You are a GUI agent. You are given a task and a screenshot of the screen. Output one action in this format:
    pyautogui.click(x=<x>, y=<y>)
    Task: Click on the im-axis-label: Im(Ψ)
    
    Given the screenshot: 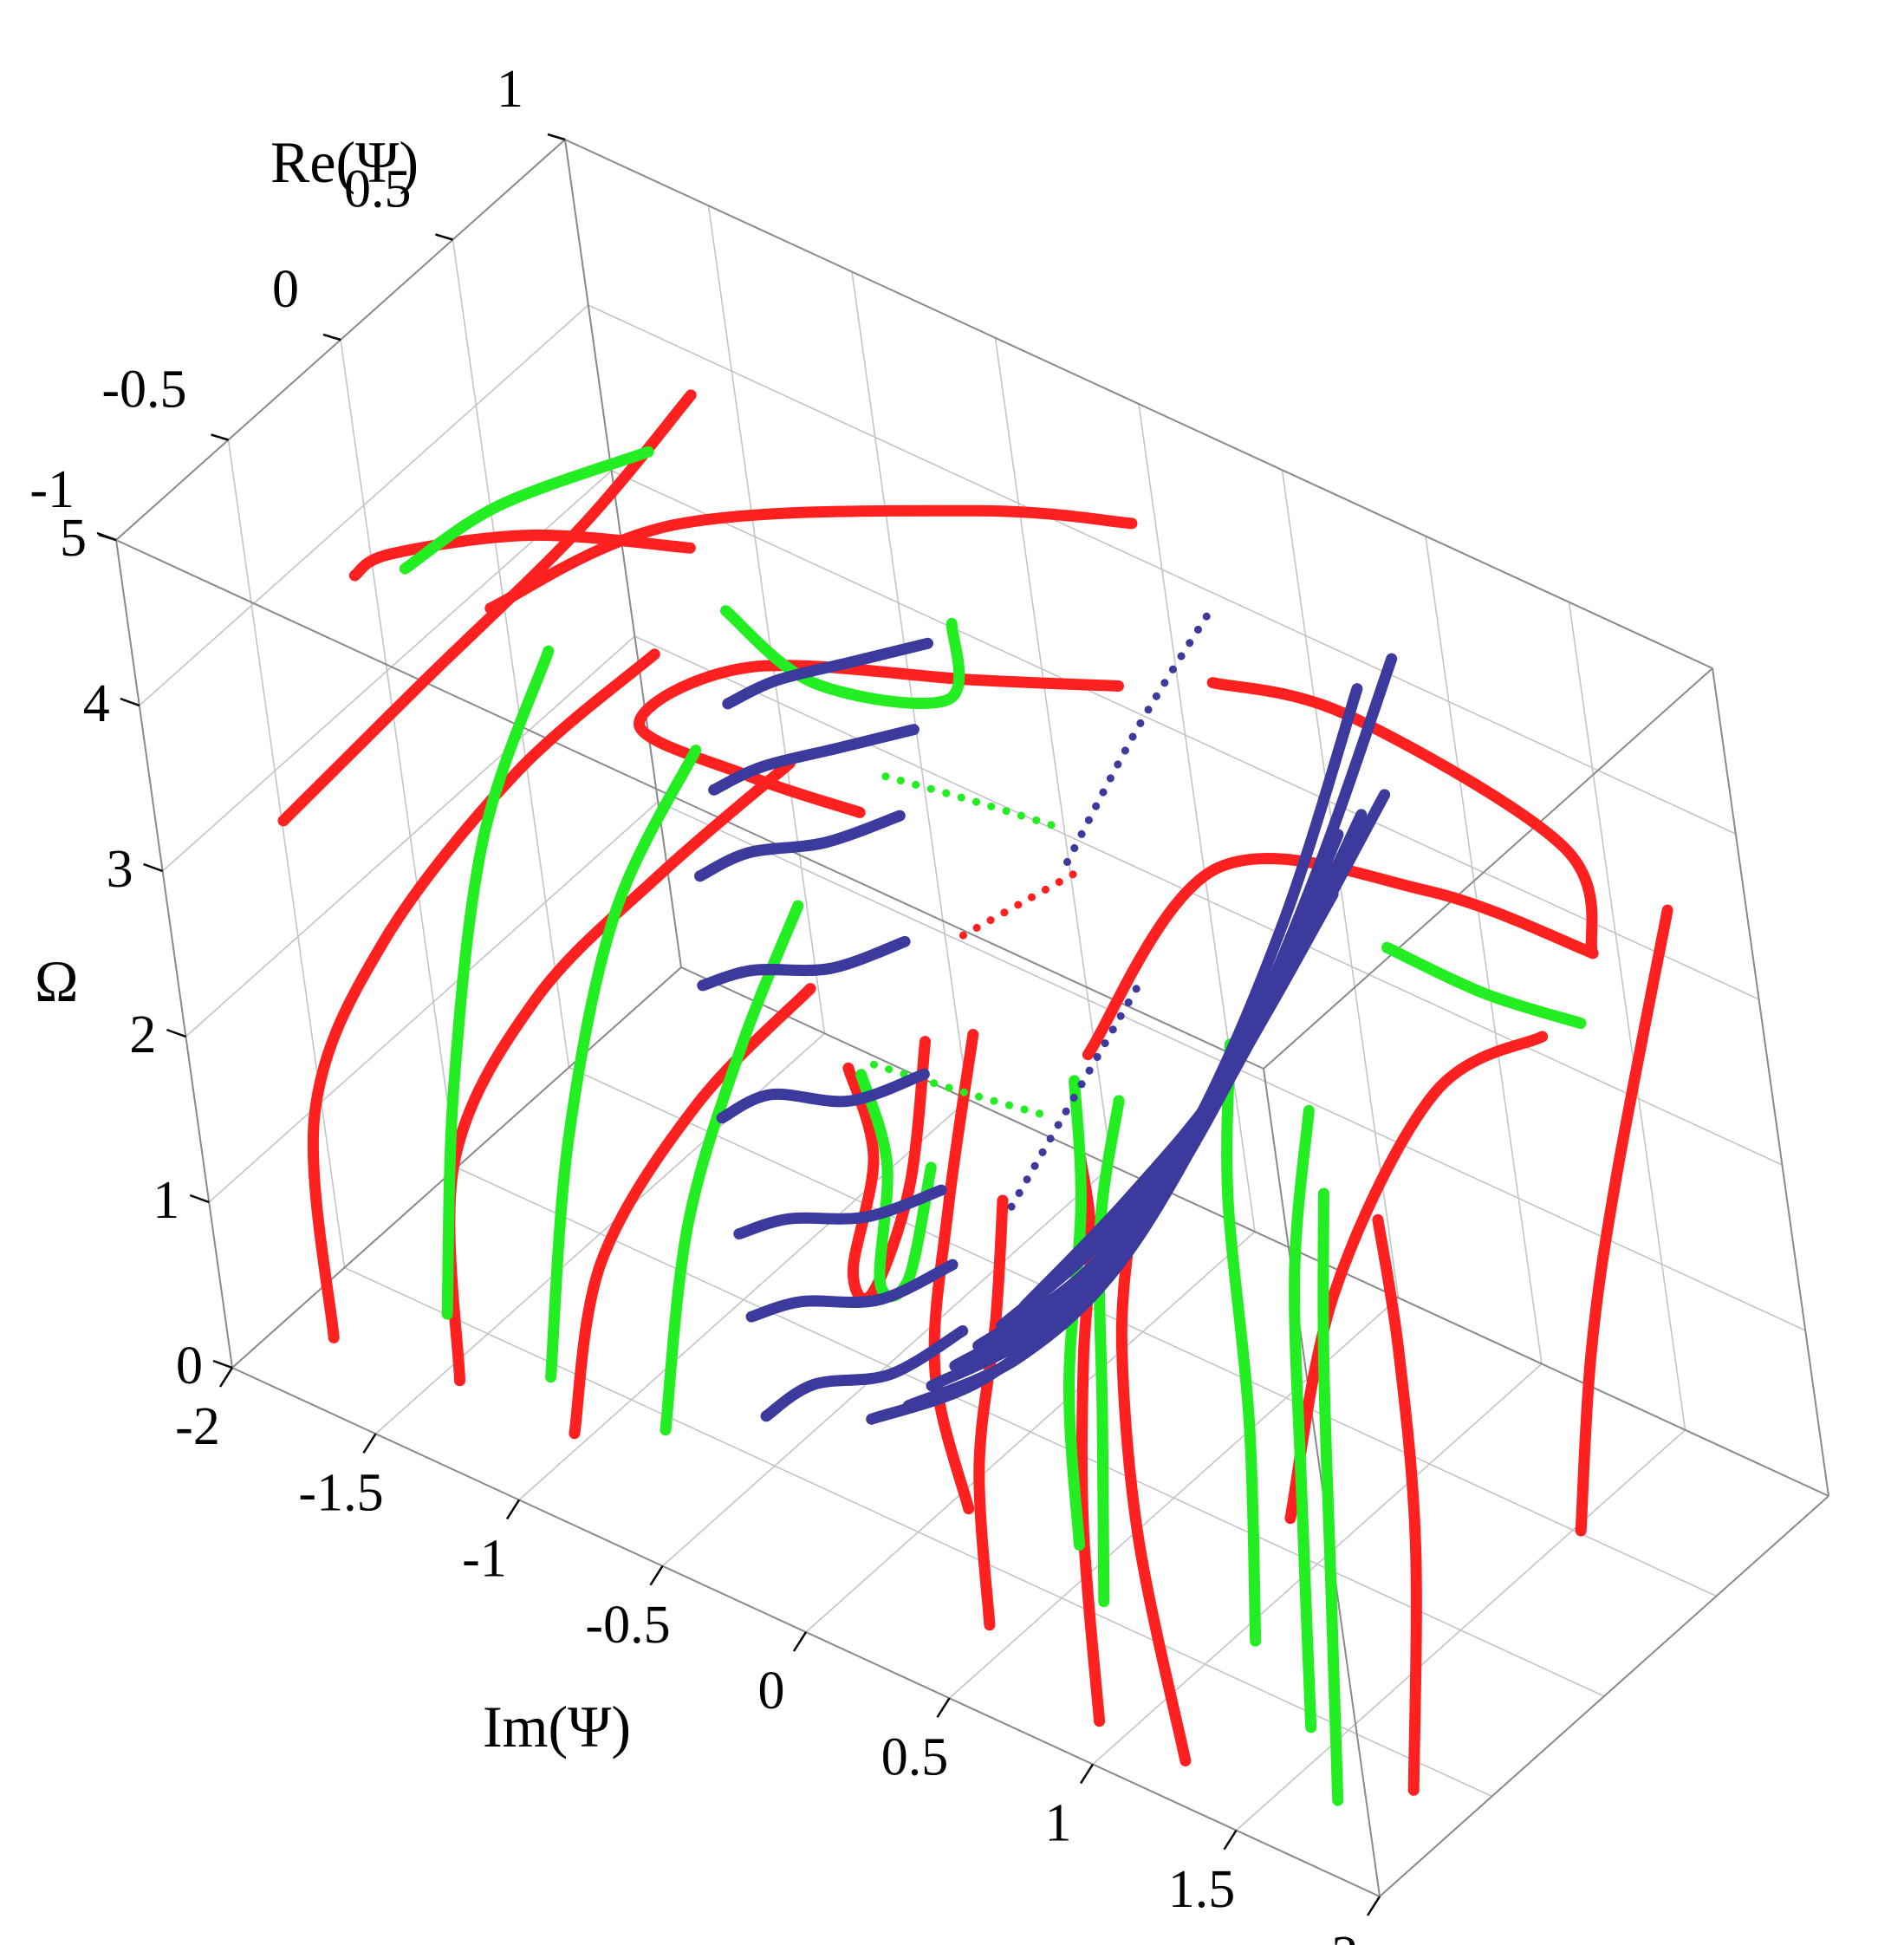 What is the action you would take?
    pyautogui.click(x=557, y=1727)
    